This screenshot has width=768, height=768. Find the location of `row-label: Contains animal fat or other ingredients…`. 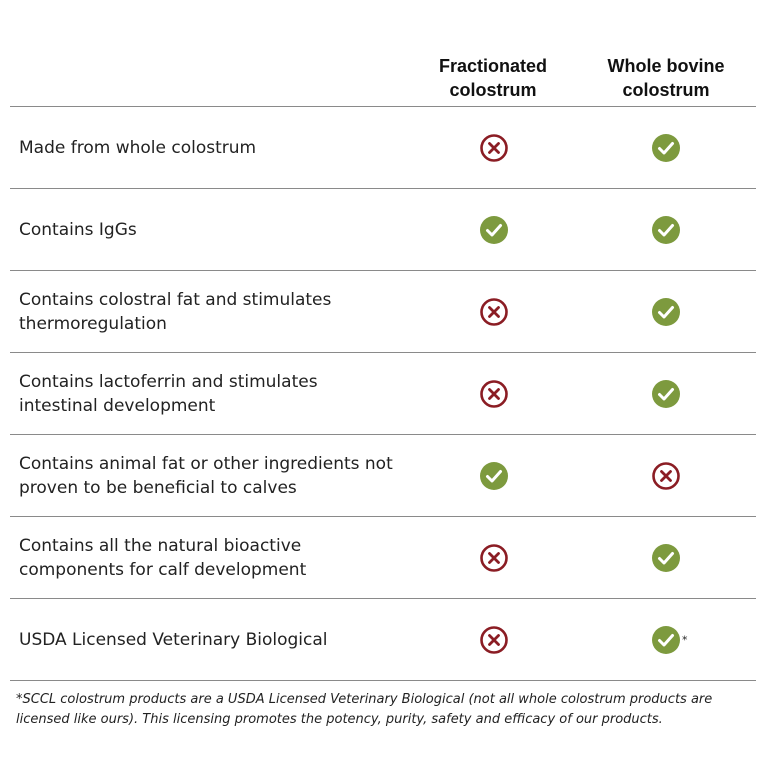

row-label: Contains animal fat or other ingredients… is located at coordinates (206, 475).